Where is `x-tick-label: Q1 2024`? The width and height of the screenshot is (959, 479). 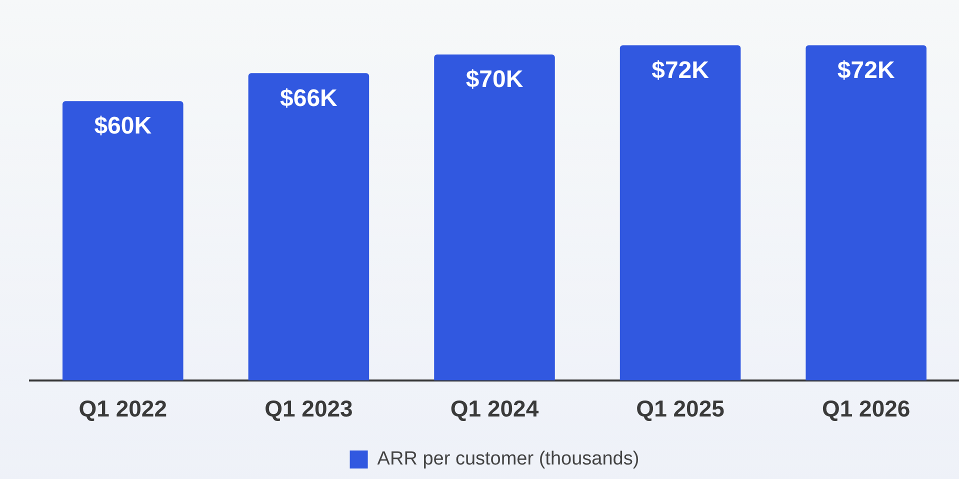 x-tick-label: Q1 2024 is located at coordinates (494, 409).